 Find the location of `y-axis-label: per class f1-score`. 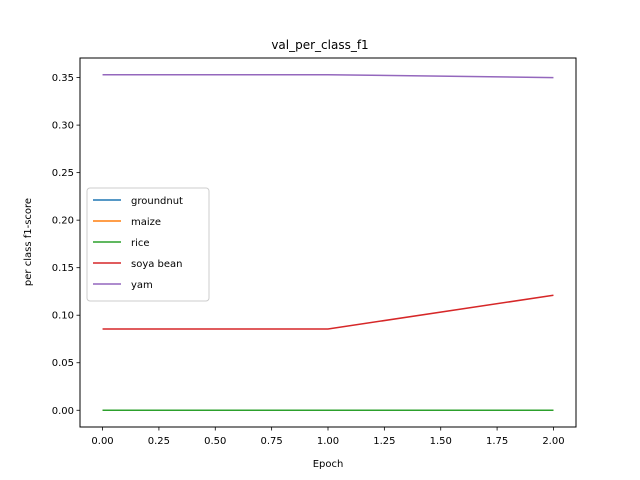

y-axis-label: per class f1-score is located at coordinates (28, 242).